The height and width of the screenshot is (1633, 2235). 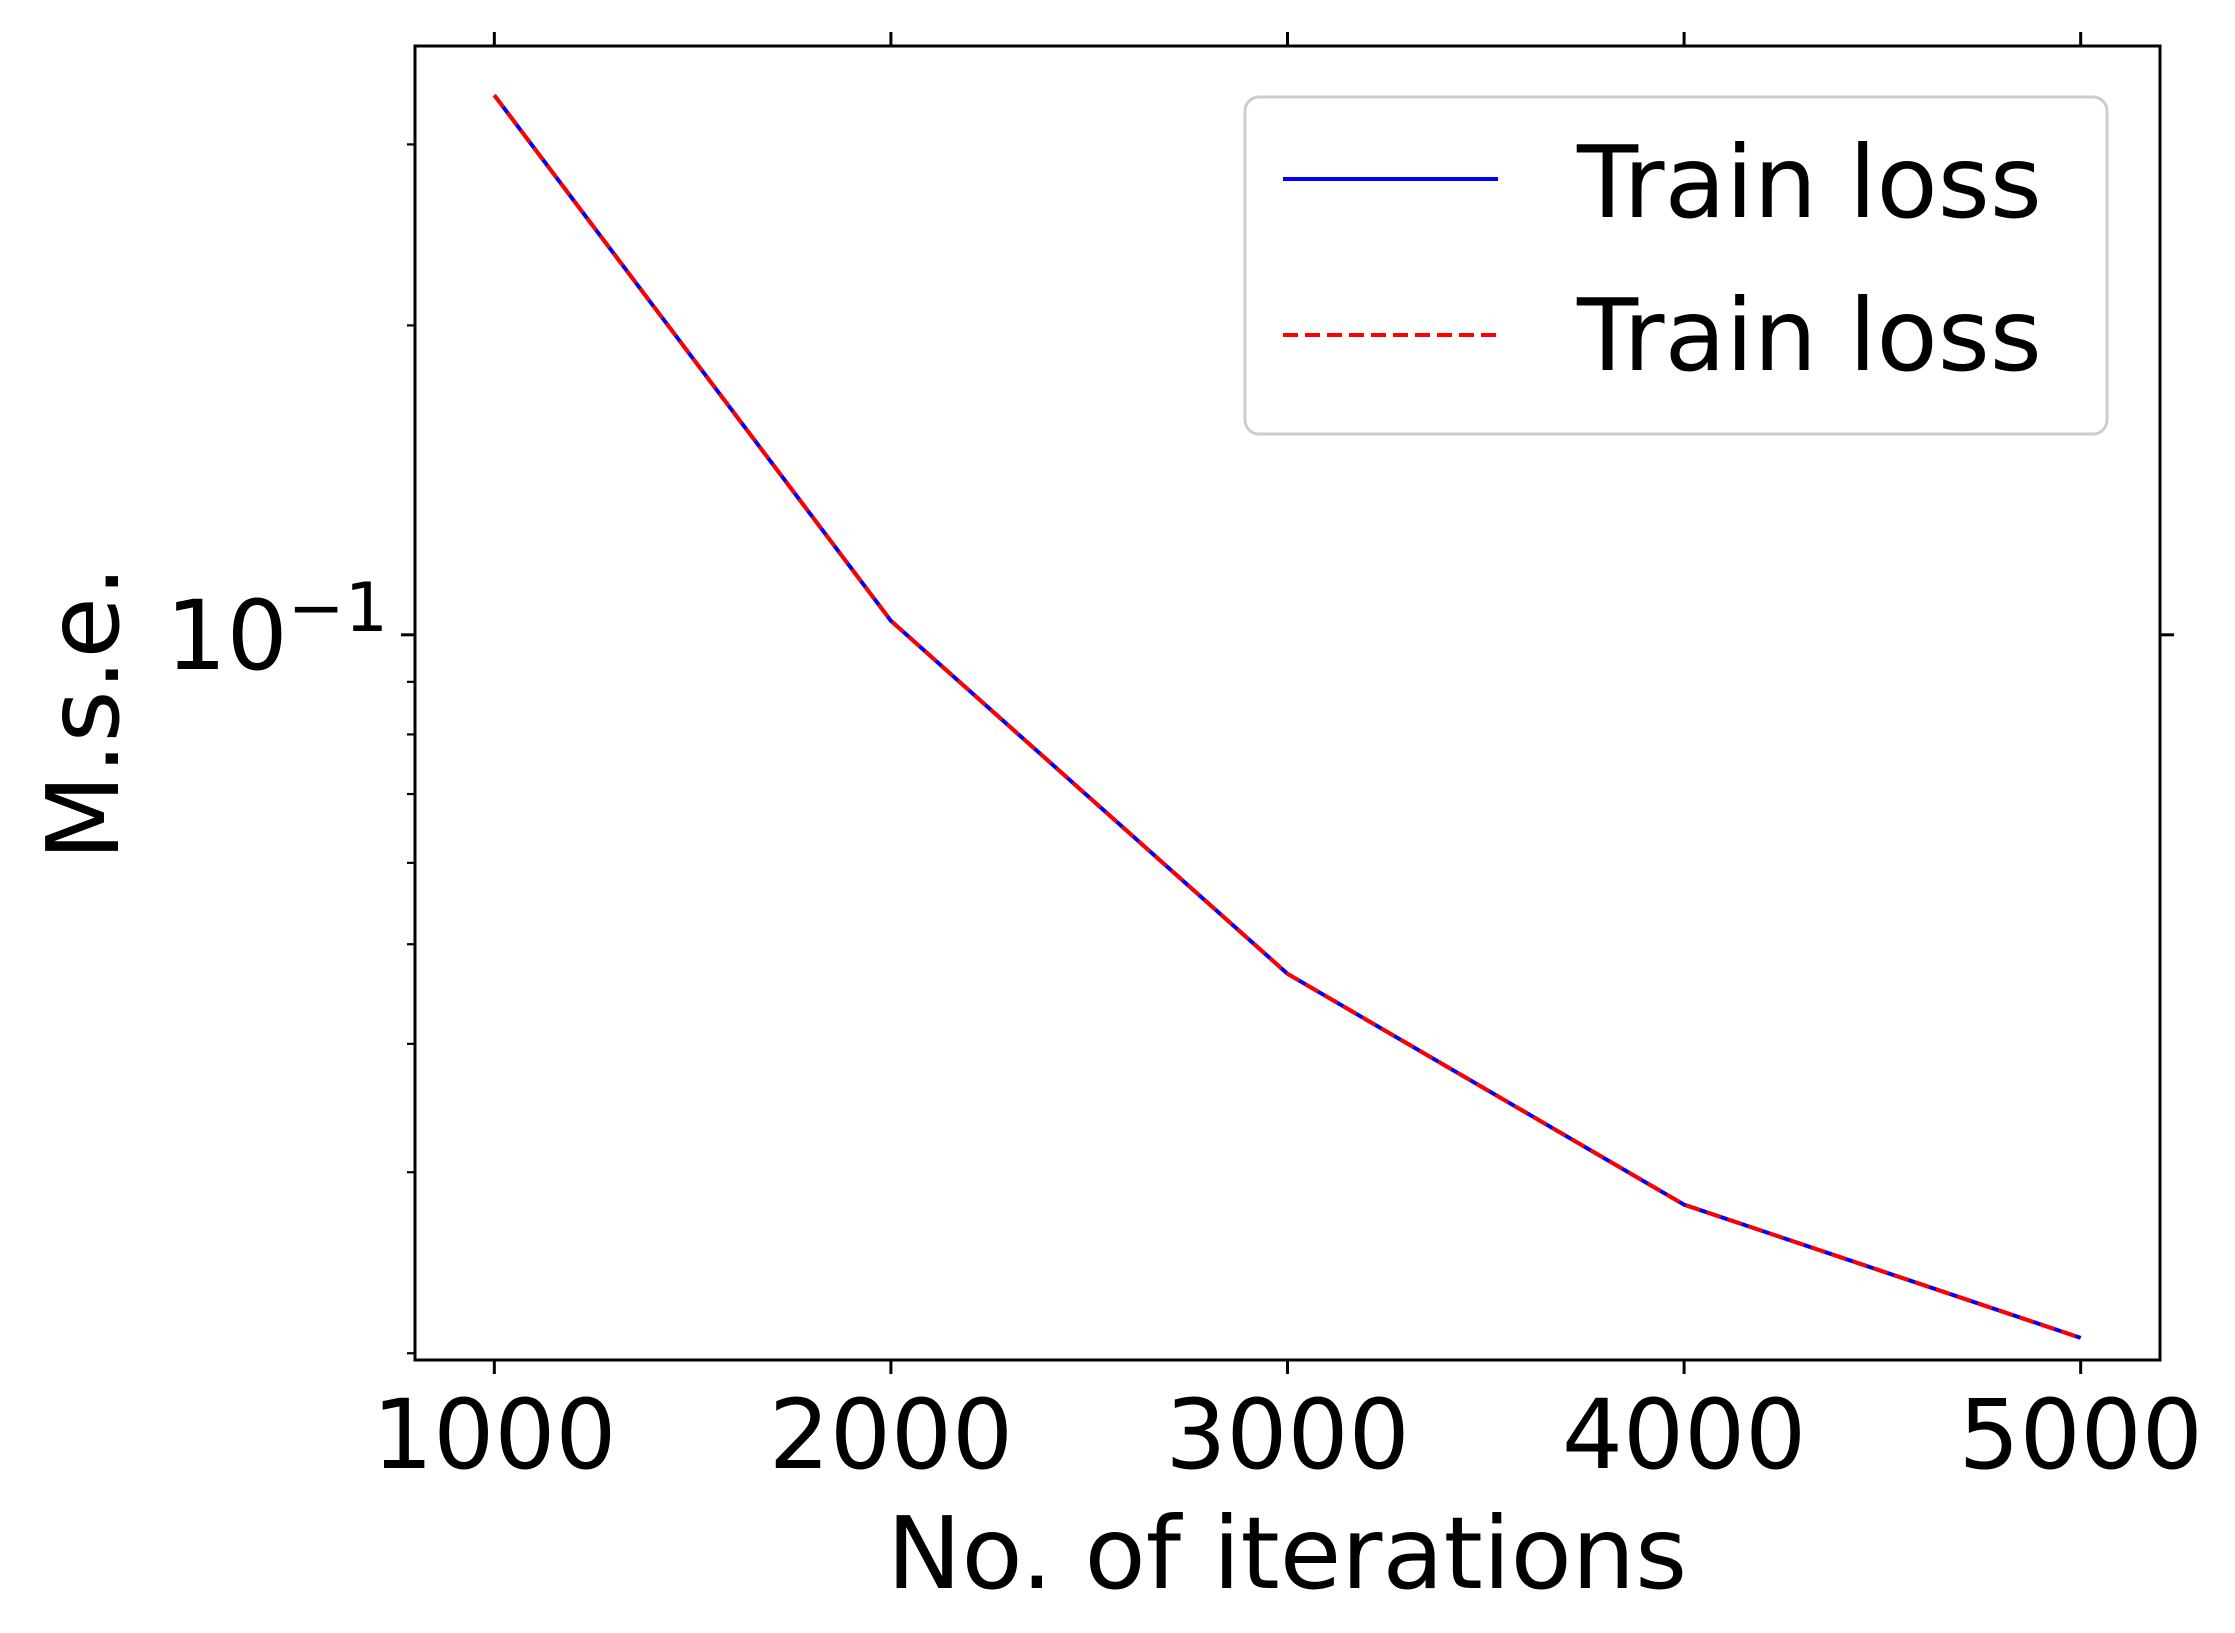 I want to click on x-tick-label-2000: 2000, so click(x=891, y=1435).